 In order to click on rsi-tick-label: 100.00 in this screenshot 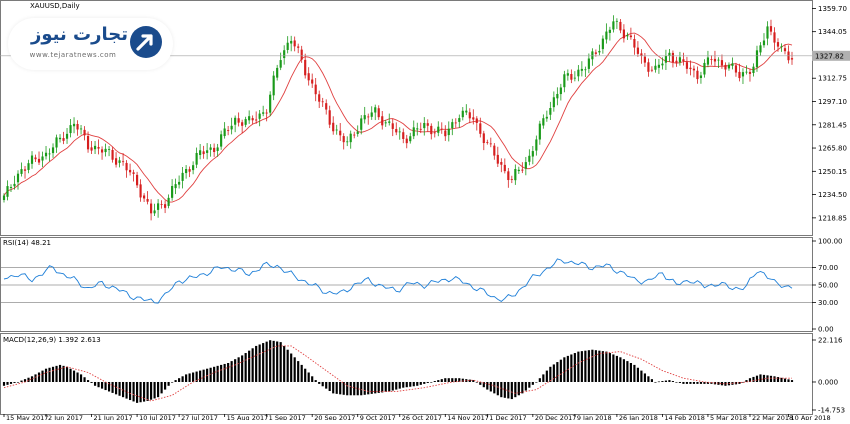, I will do `click(830, 242)`.